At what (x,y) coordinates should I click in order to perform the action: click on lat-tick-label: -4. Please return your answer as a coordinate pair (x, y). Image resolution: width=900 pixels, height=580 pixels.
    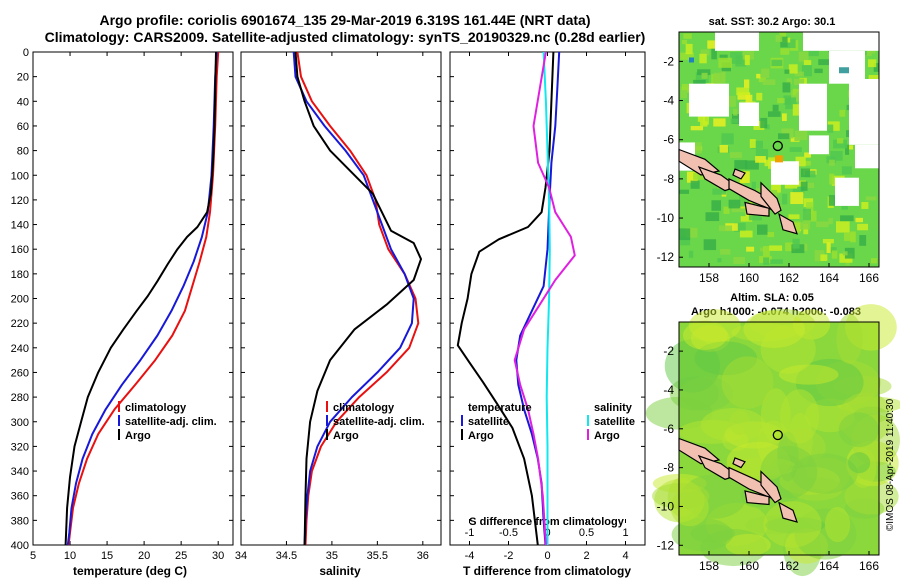
    Looking at the image, I should click on (668, 390).